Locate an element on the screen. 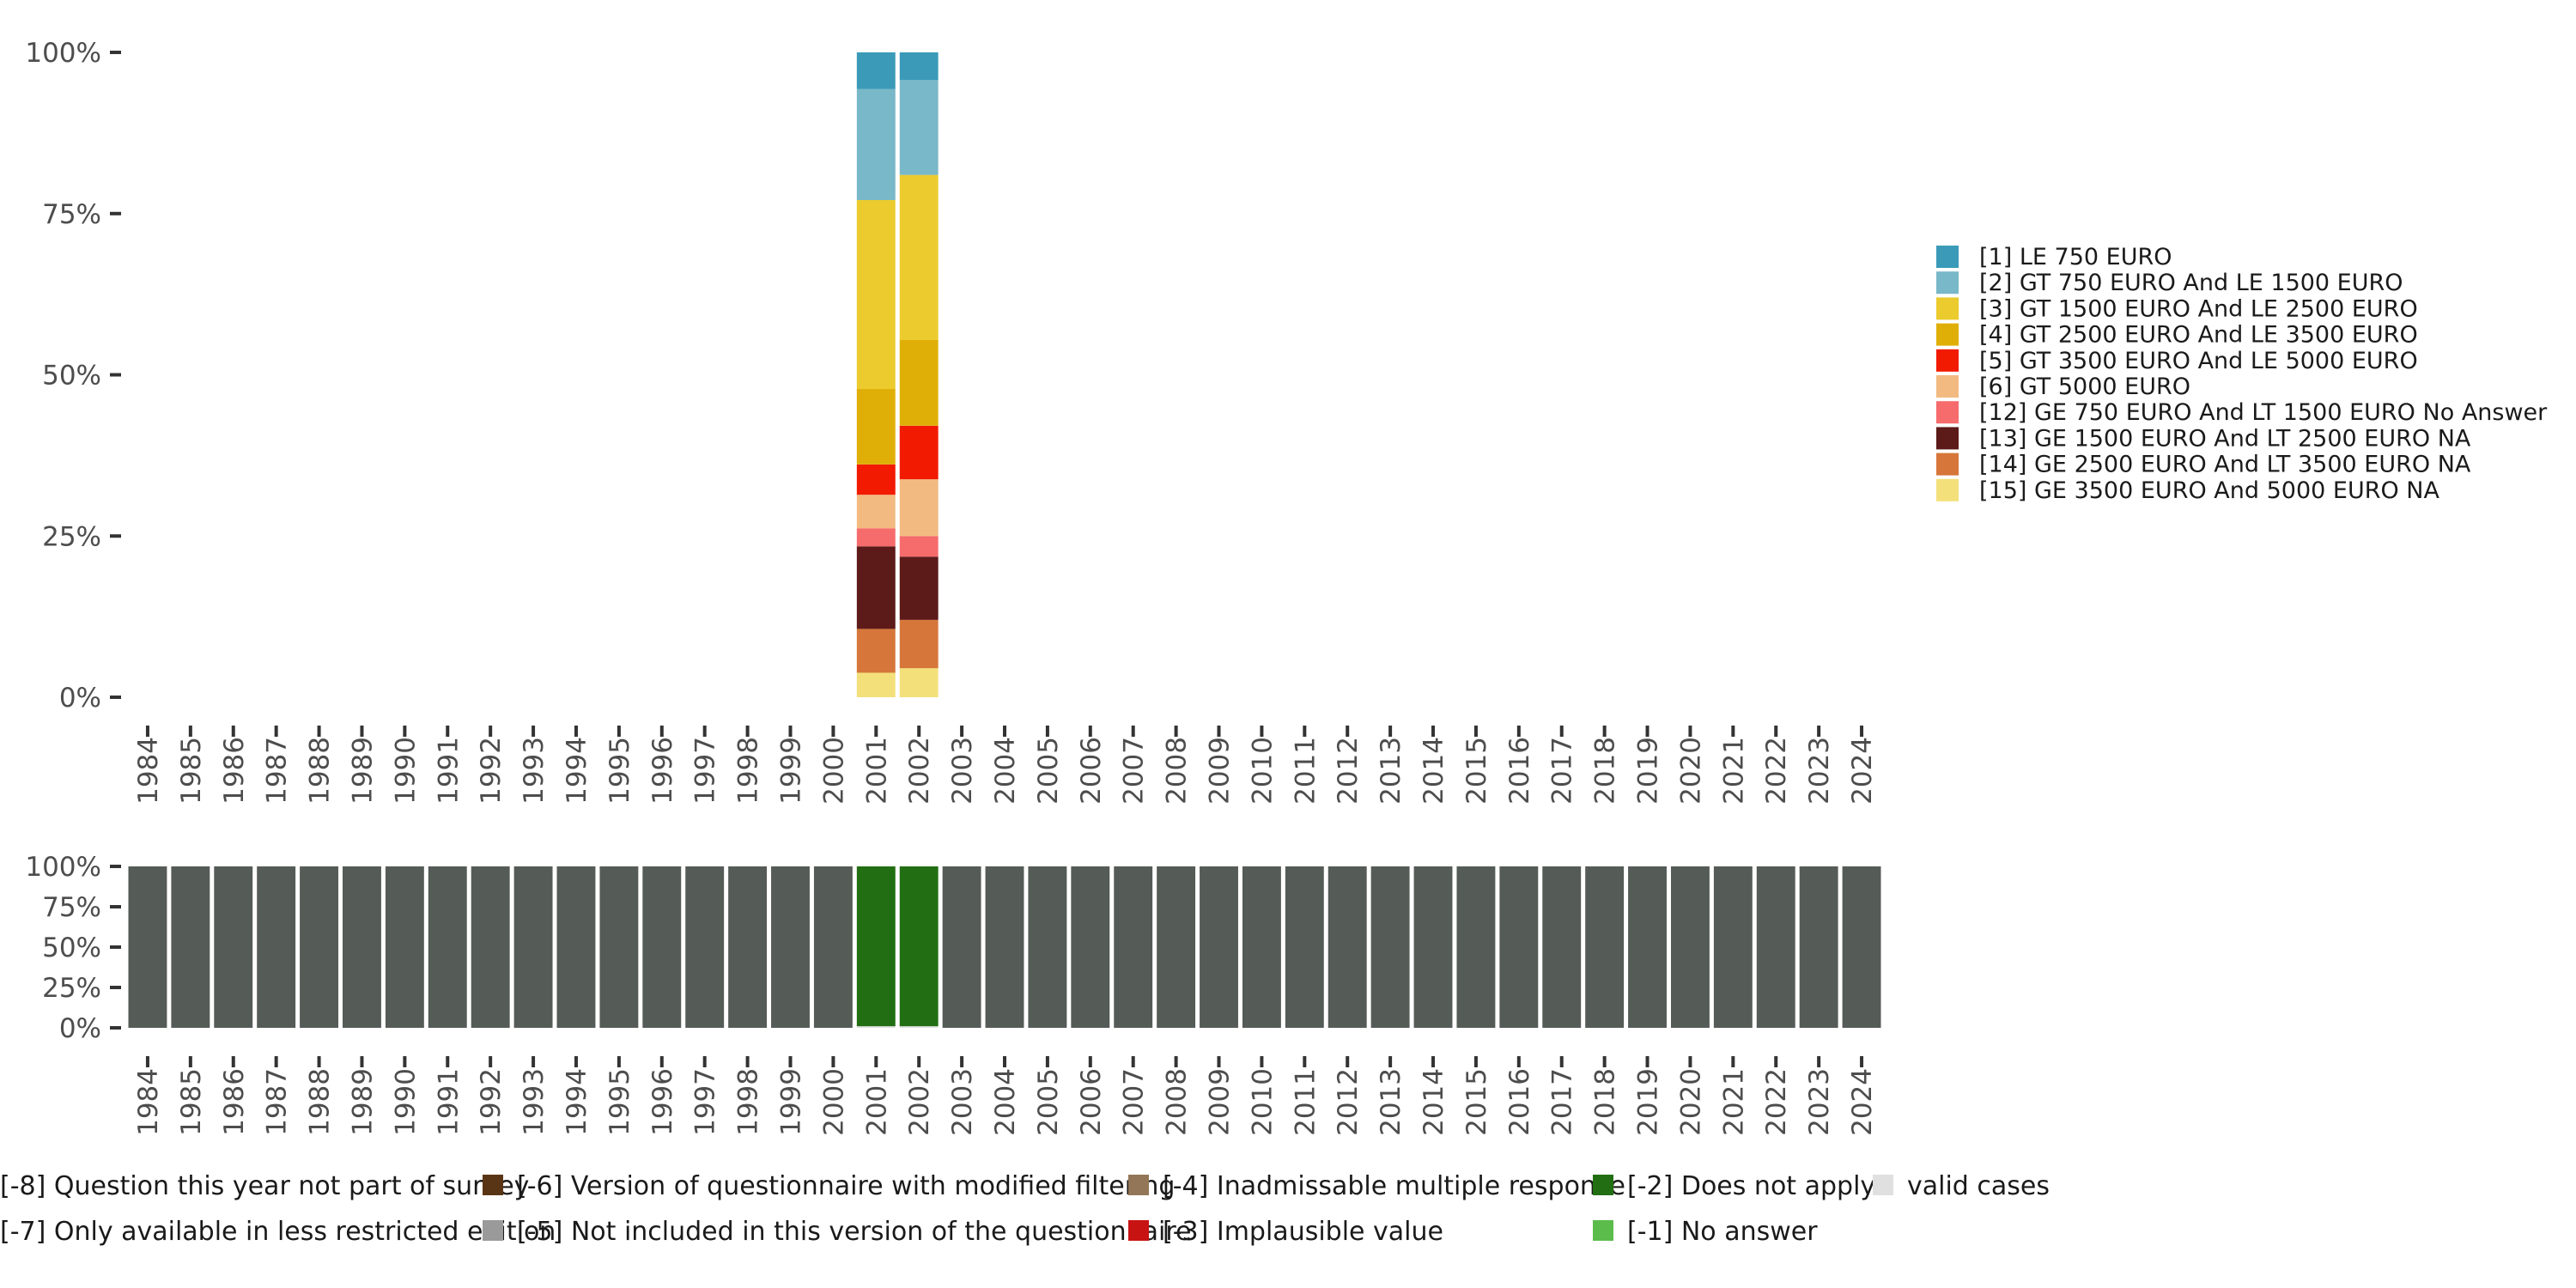  bottom-legend-label: [-4] Inadmissable multiple response is located at coordinates (1394, 1186).